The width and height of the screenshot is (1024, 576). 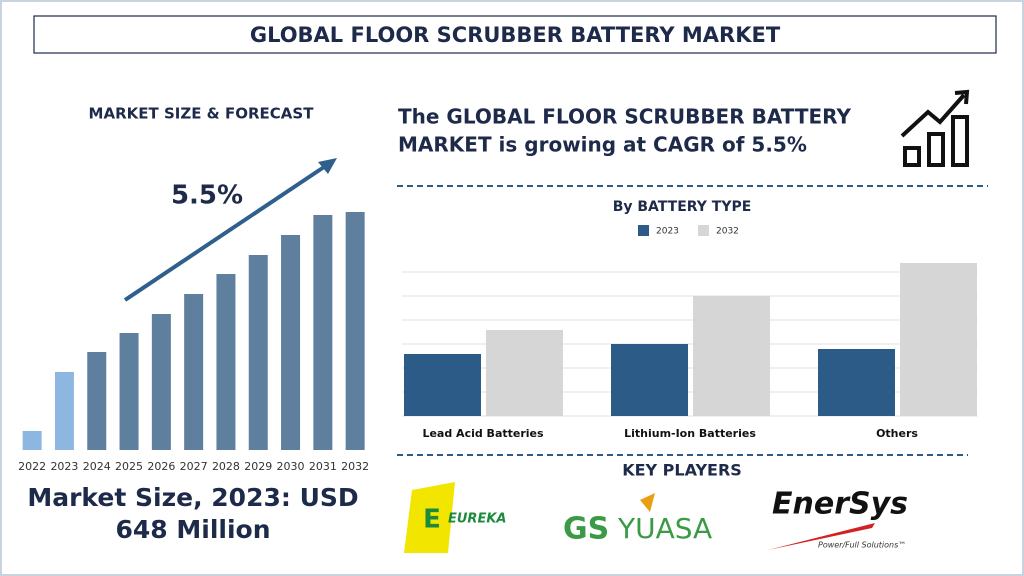 I want to click on logo-eureka: EUREKA, so click(x=477, y=519).